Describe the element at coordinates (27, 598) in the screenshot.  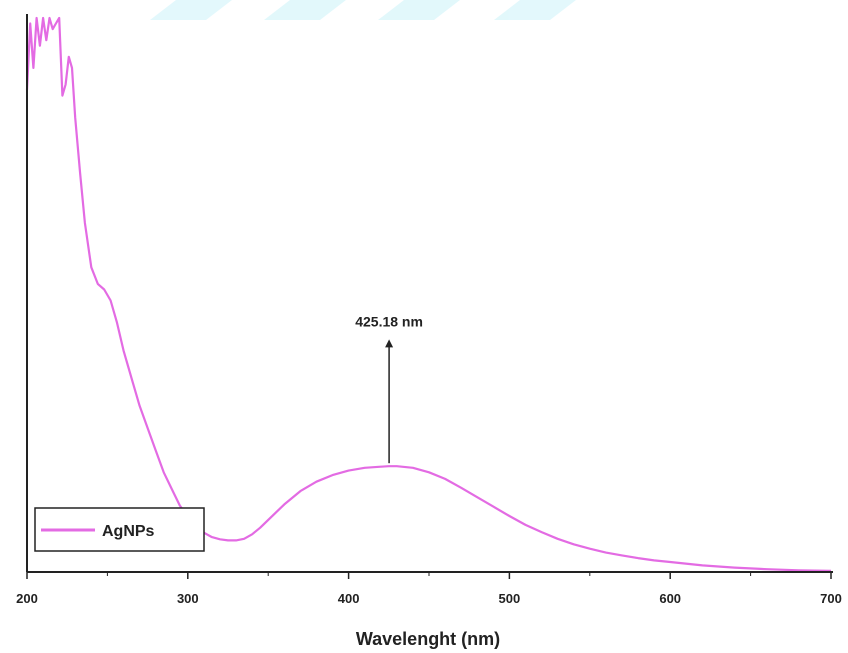
I see `x-tick-label: 200` at that location.